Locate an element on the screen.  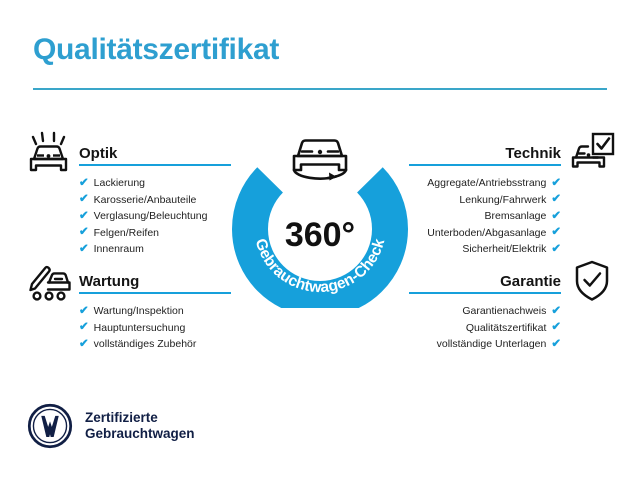
list-item: Sicherheit/Elektrik ✔ is located at coordinates (485, 249).